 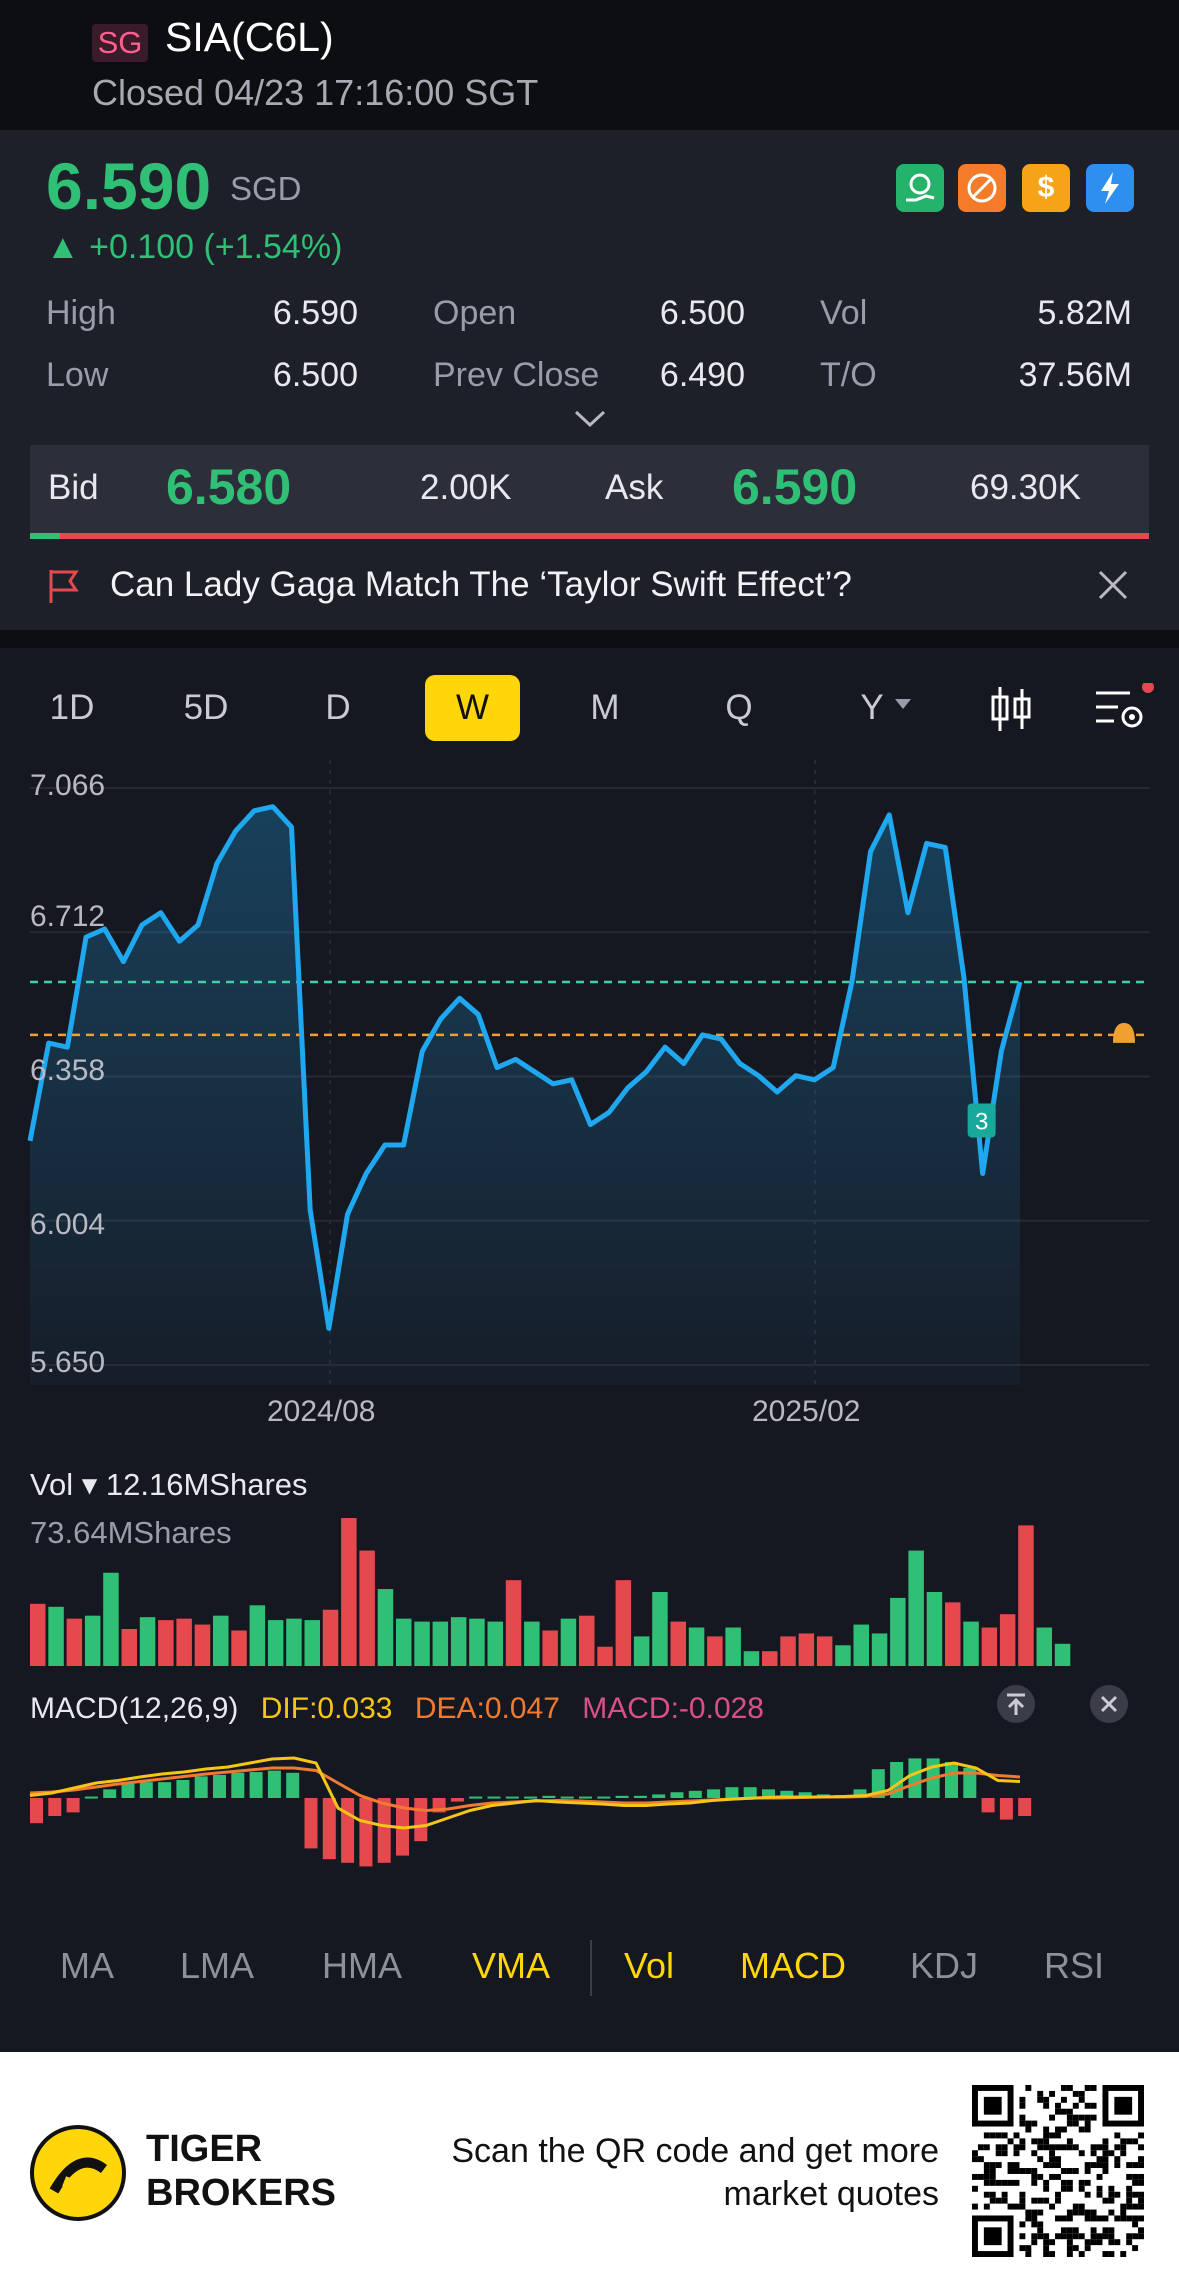 I want to click on price-change: ▲ +0.100 (+1.54%), so click(x=194, y=247).